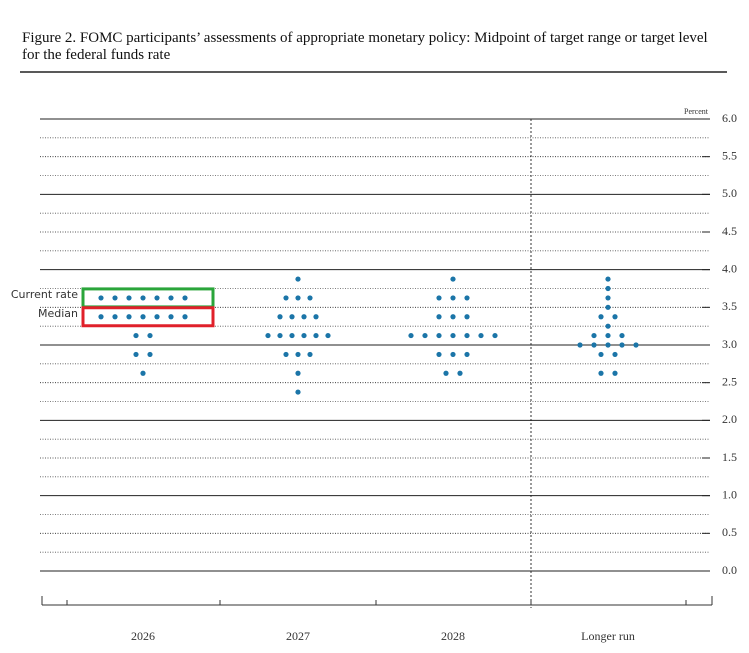  Describe the element at coordinates (729, 344) in the screenshot. I see `y-tick-label: 3.0` at that location.